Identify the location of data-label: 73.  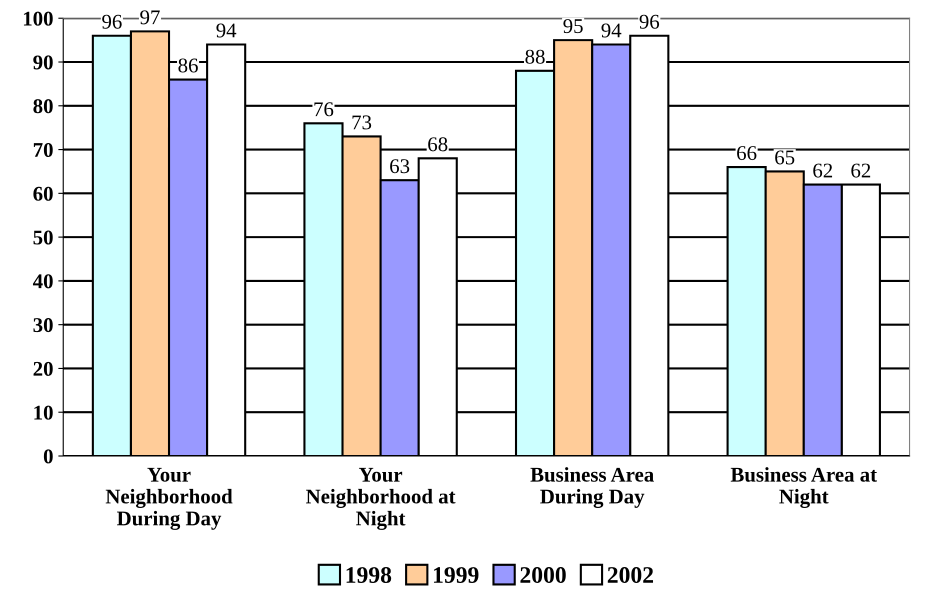
(362, 122).